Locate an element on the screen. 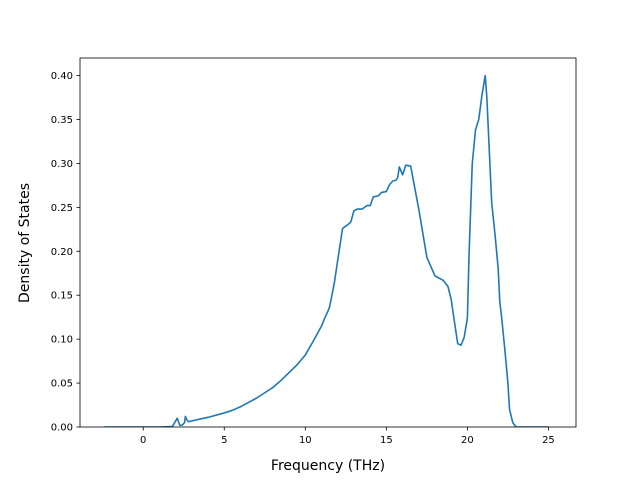 The height and width of the screenshot is (480, 640). y-tick-label: 0.25 is located at coordinates (62, 208).